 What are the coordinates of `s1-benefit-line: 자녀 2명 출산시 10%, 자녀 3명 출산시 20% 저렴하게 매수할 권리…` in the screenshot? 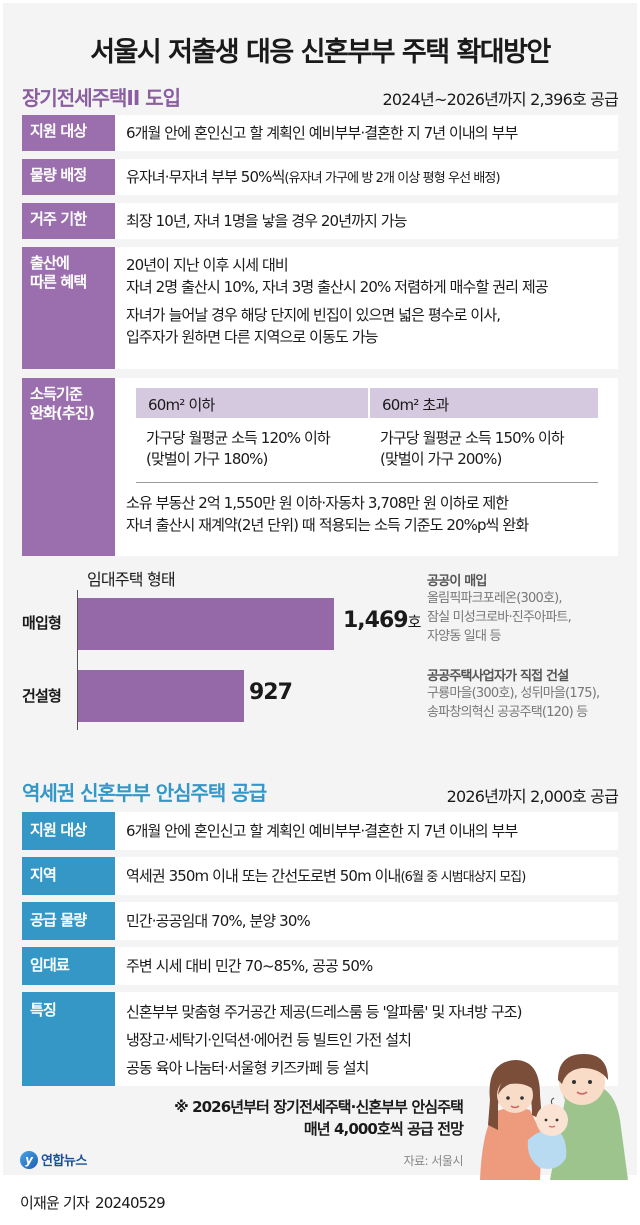 It's located at (337, 287).